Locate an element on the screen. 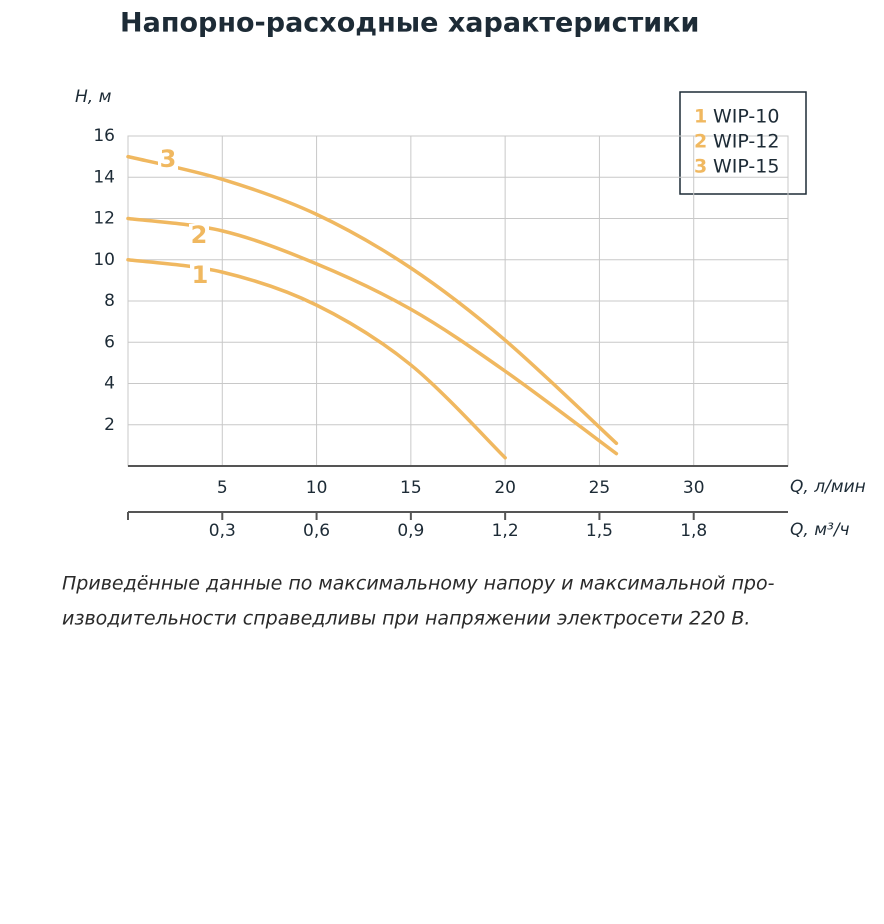 This screenshot has width=884, height=924. y-tick-label: 4 is located at coordinates (109, 384).